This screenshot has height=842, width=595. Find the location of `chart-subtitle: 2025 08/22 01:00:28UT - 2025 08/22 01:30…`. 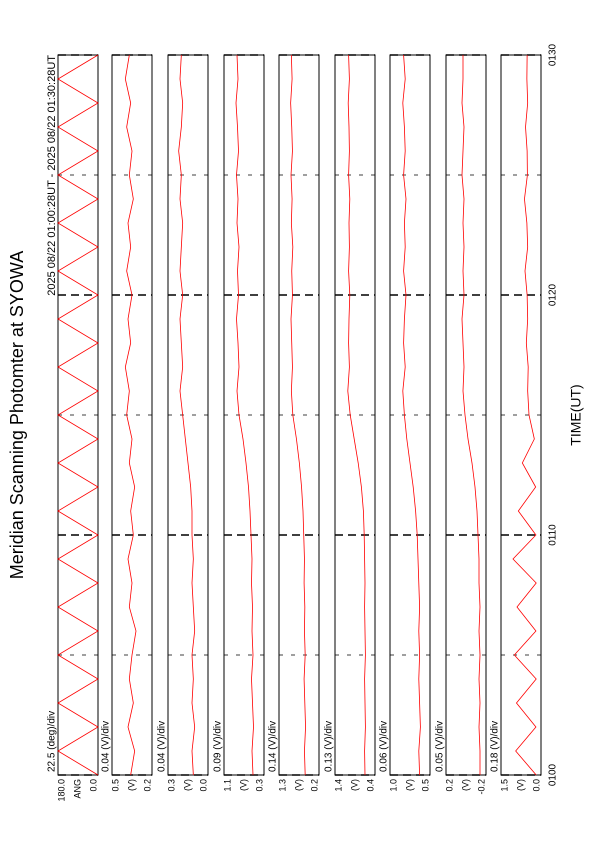

chart-subtitle: 2025 08/22 01:00:28UT - 2025 08/22 01:30… is located at coordinates (52, 175).